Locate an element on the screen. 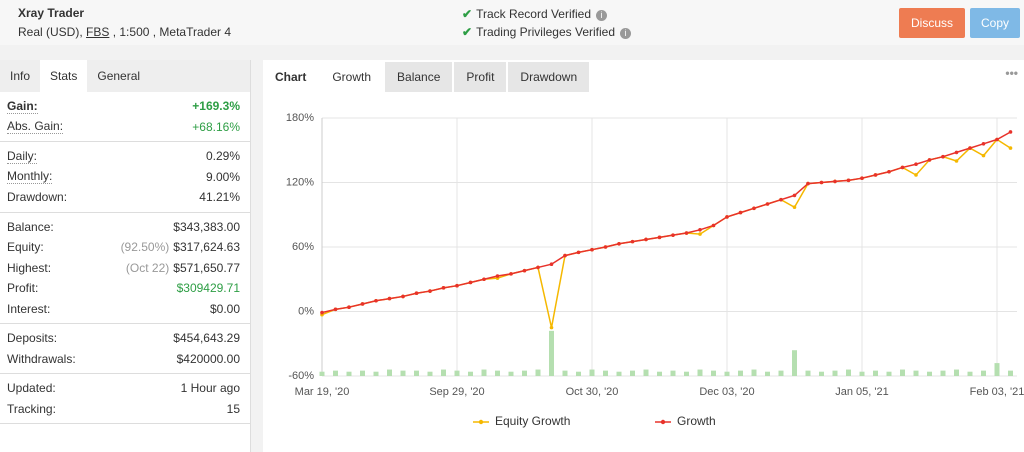 The height and width of the screenshot is (452, 1024). stat-label: Highest: is located at coordinates (29, 267).